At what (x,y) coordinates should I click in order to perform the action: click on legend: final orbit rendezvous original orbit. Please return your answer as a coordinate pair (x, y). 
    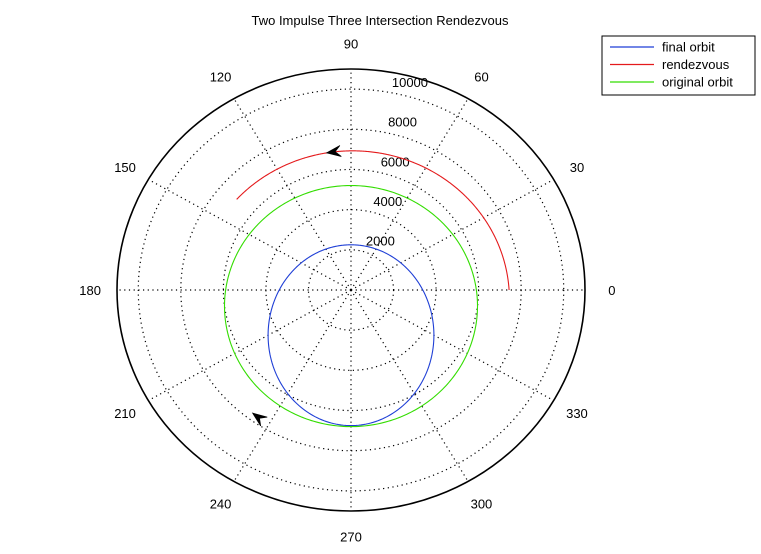
    Looking at the image, I should click on (678, 65).